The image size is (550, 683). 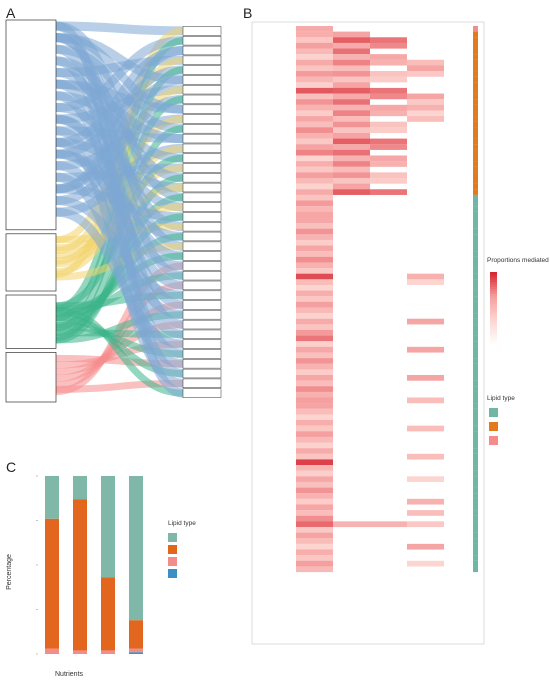 What do you see at coordinates (493, 412) in the screenshot?
I see `lipid-legend-swatch` at bounding box center [493, 412].